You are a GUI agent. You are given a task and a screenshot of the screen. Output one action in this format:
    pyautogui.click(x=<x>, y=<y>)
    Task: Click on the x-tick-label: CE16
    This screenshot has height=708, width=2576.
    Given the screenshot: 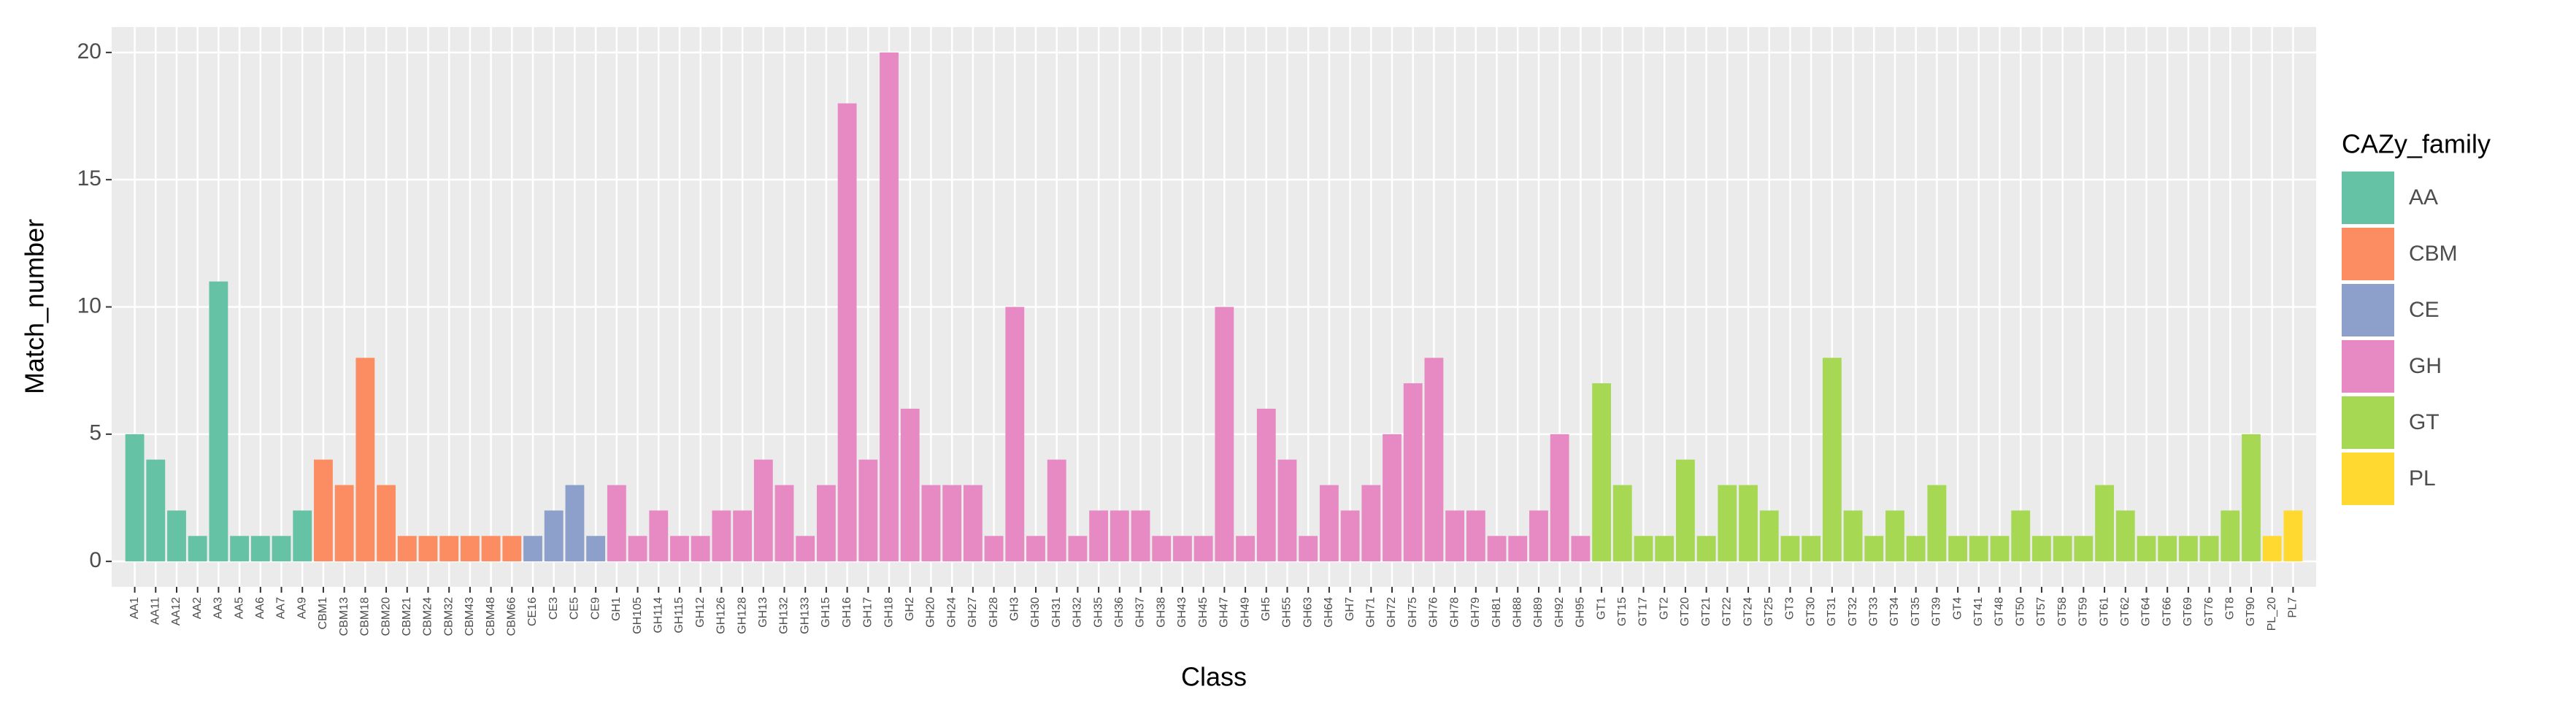 What is the action you would take?
    pyautogui.click(x=532, y=611)
    